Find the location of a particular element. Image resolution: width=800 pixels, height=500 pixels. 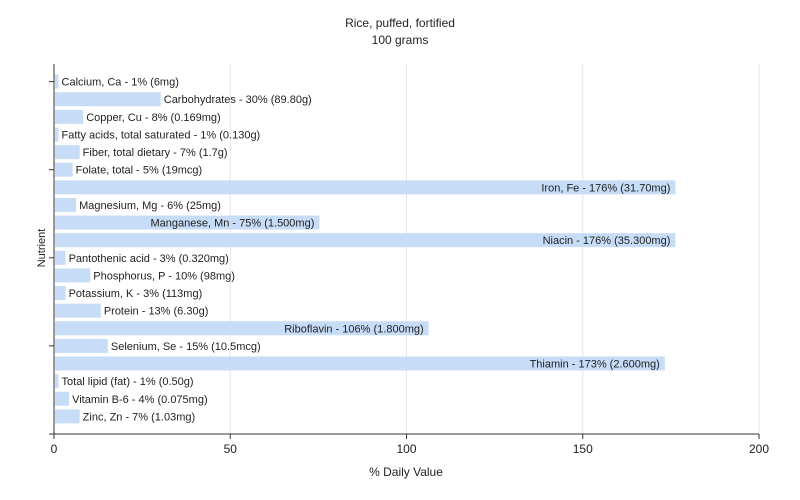

bar-label: Fiber, total dietary - 7% (1.7g) is located at coordinates (155, 153).